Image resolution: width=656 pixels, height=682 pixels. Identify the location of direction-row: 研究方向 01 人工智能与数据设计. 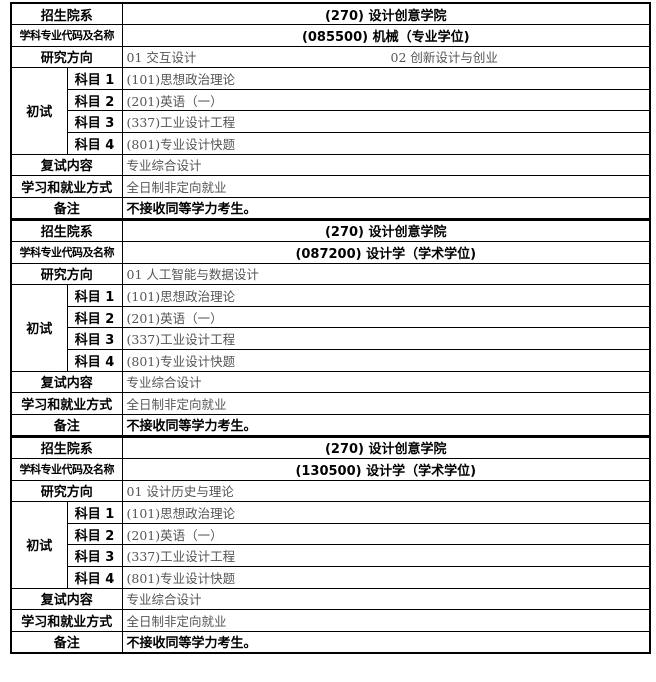
(330, 274).